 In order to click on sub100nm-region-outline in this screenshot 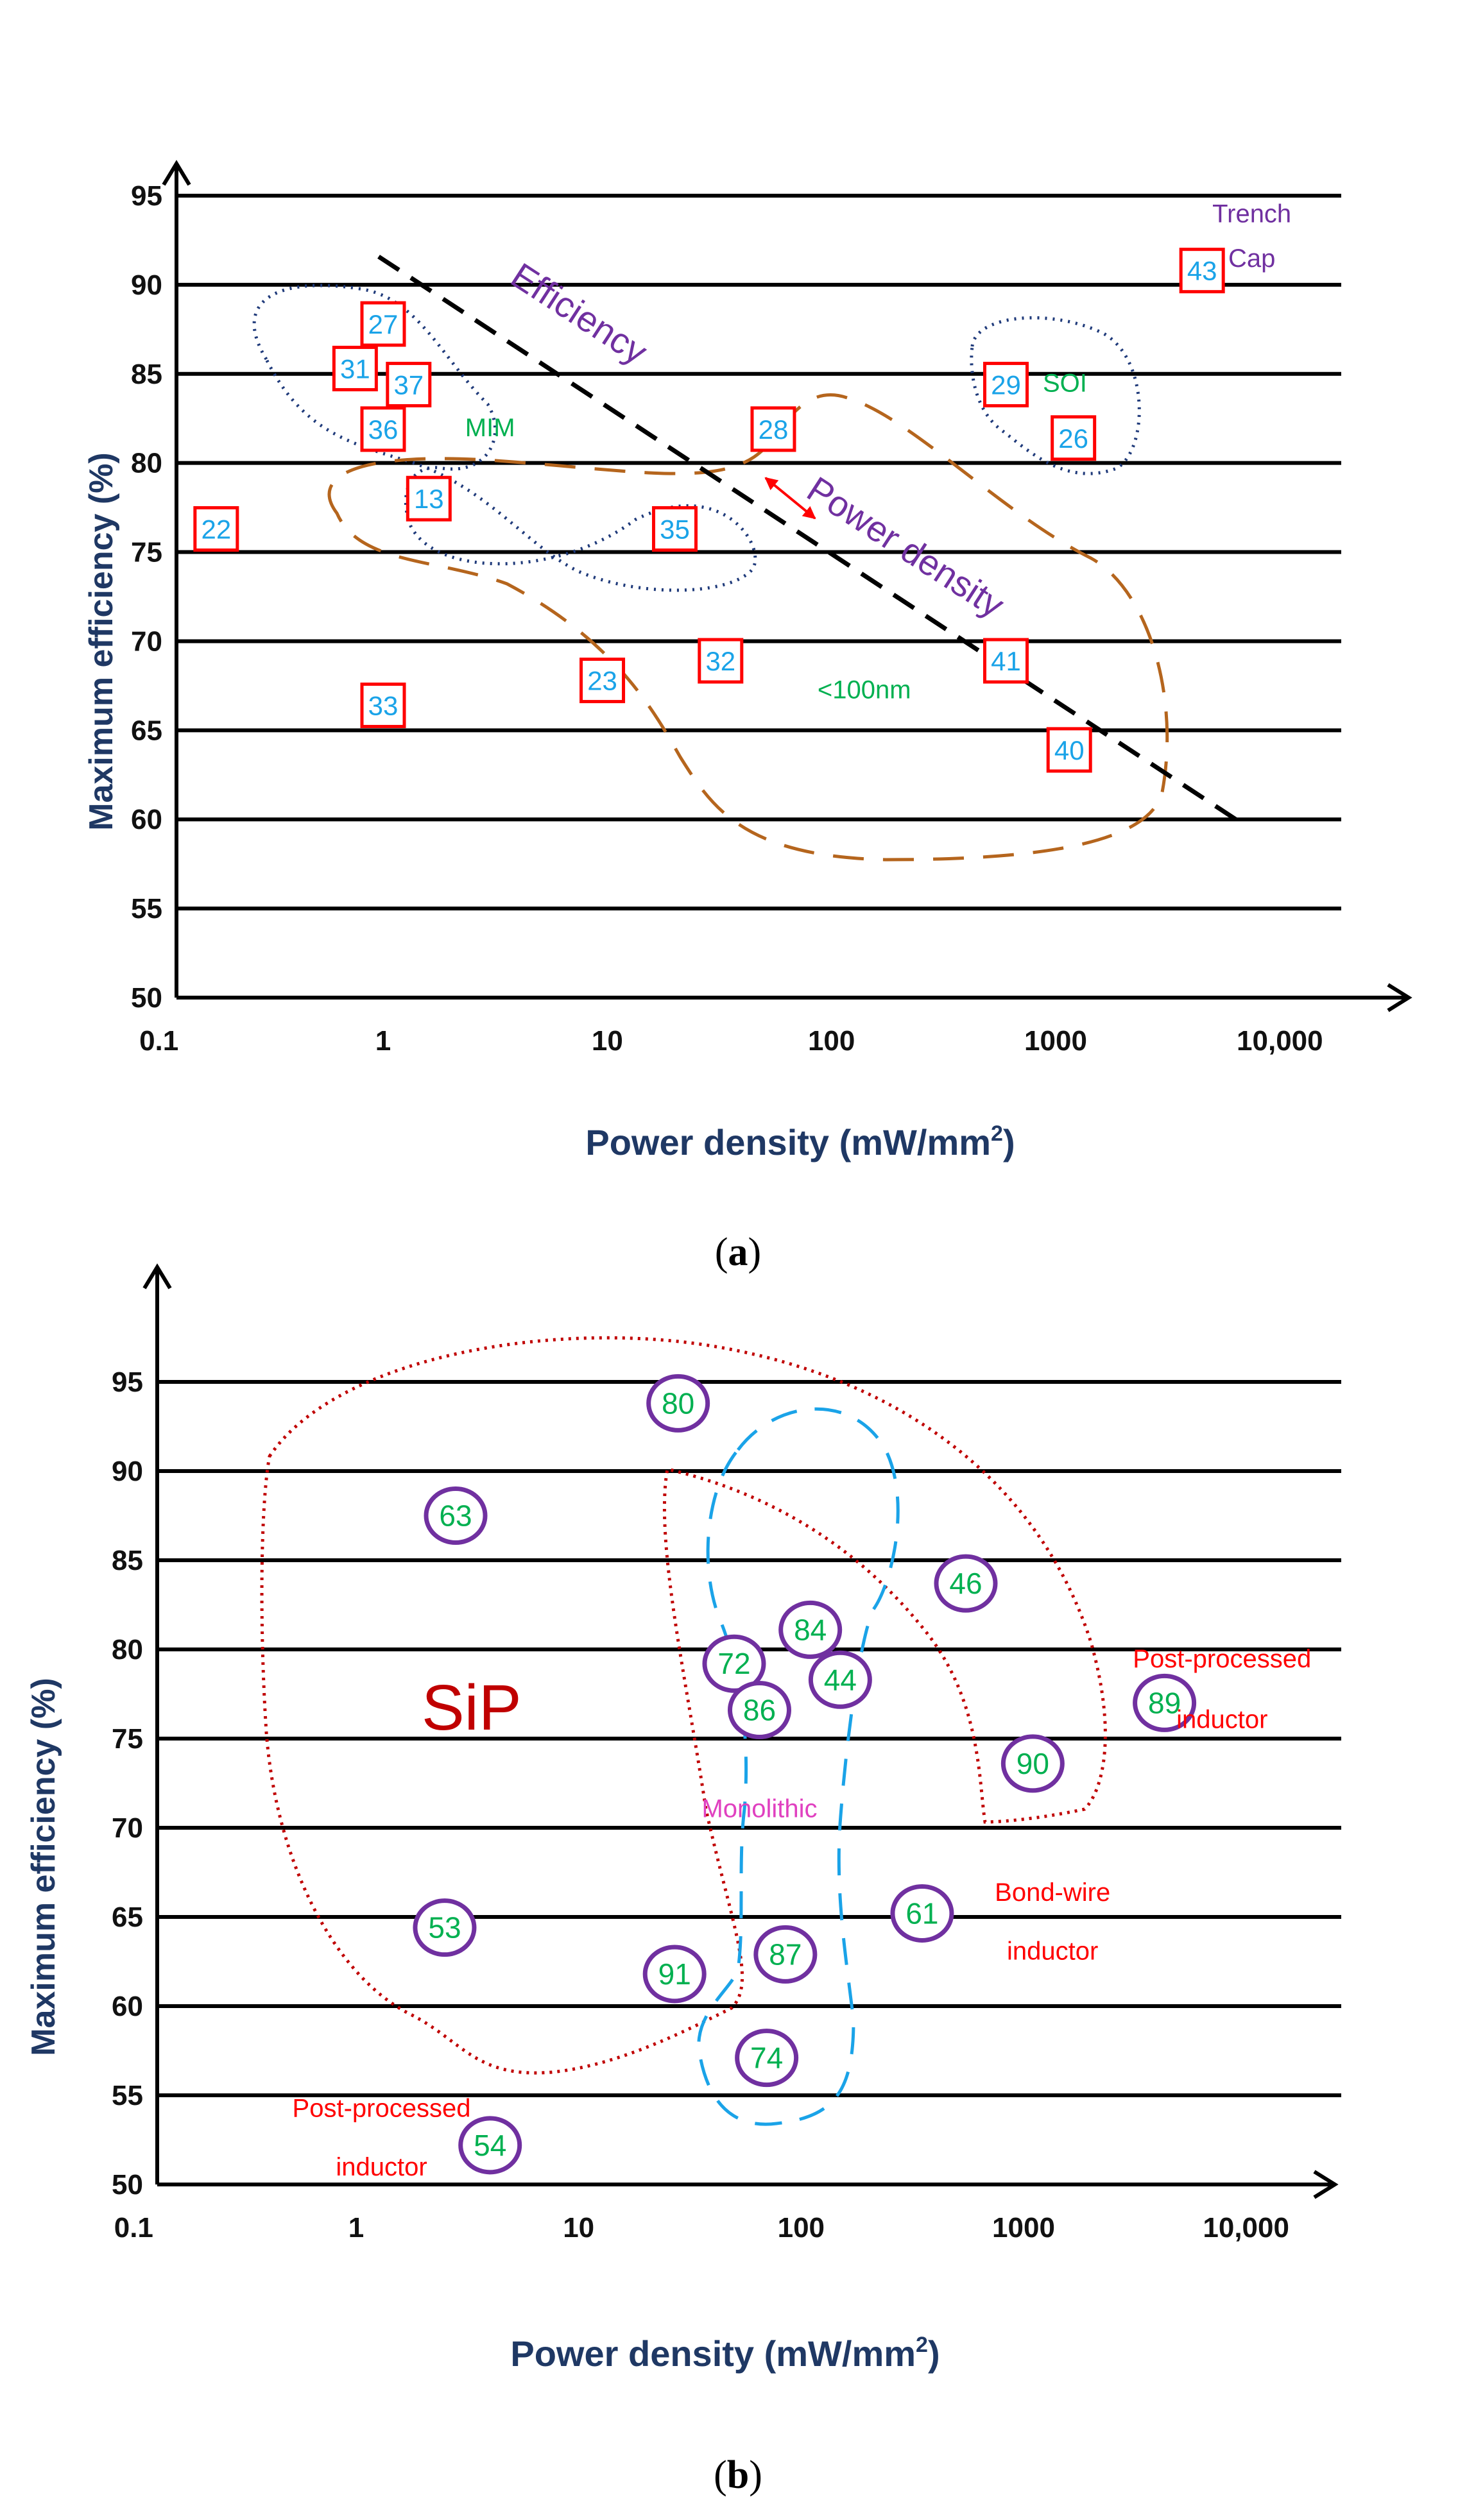, I will do `click(748, 627)`.